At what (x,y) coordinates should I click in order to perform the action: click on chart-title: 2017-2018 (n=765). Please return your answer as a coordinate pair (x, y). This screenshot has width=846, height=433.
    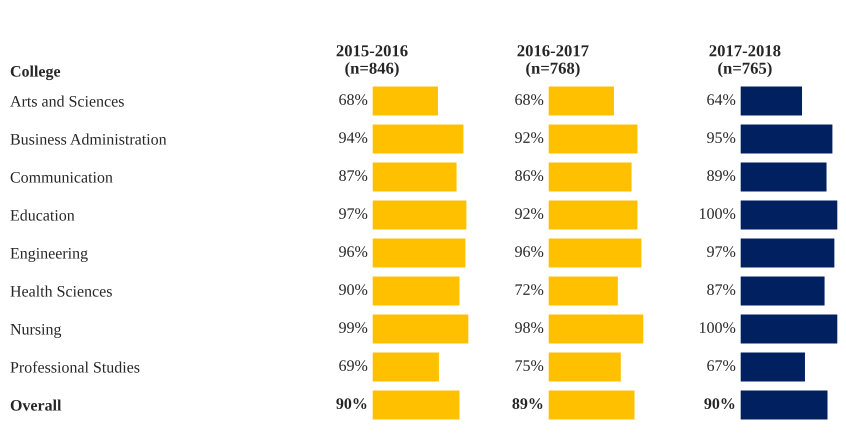
    Looking at the image, I should click on (744, 61).